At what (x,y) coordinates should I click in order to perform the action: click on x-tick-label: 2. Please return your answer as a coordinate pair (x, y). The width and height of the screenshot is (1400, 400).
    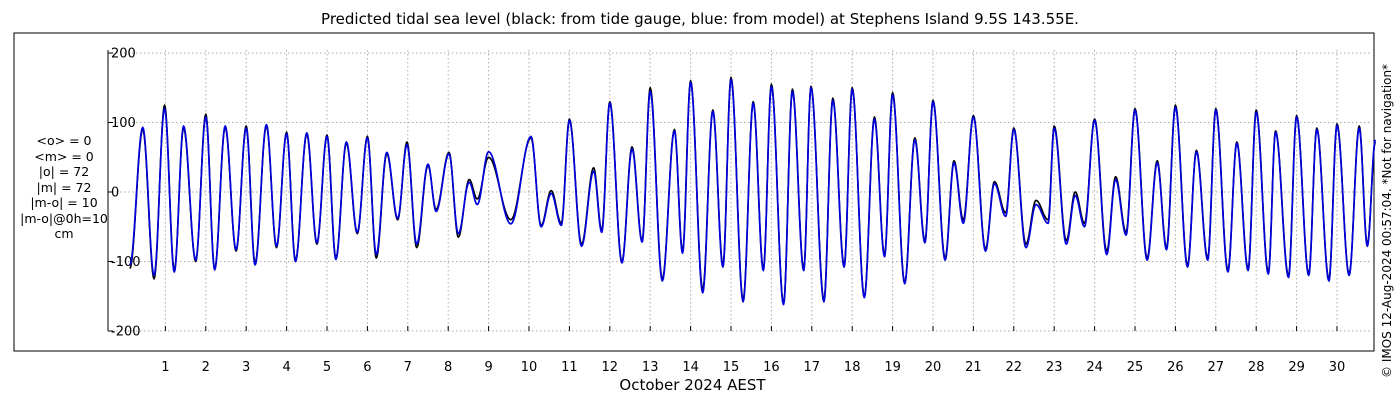
    Looking at the image, I should click on (206, 367).